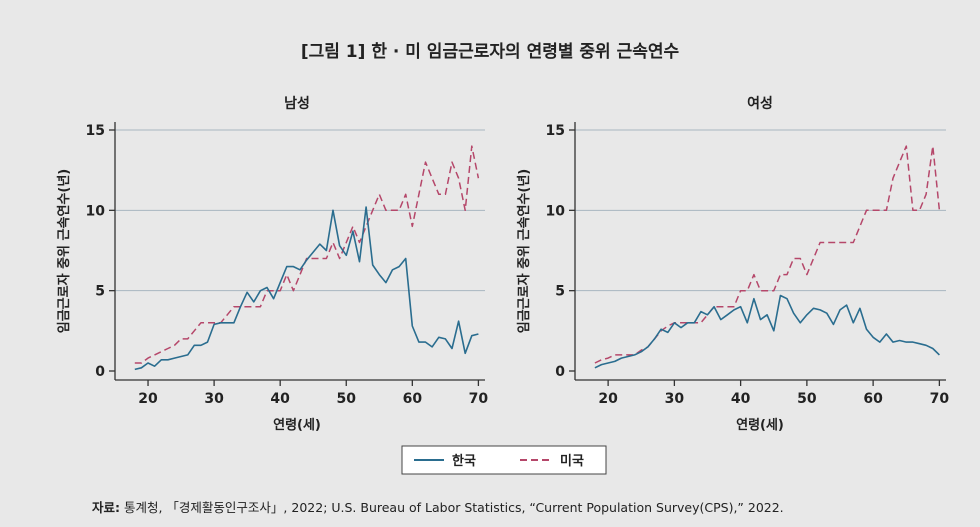 This screenshot has height=527, width=980. I want to click on x-tick-label-female-30: 30, so click(675, 399).